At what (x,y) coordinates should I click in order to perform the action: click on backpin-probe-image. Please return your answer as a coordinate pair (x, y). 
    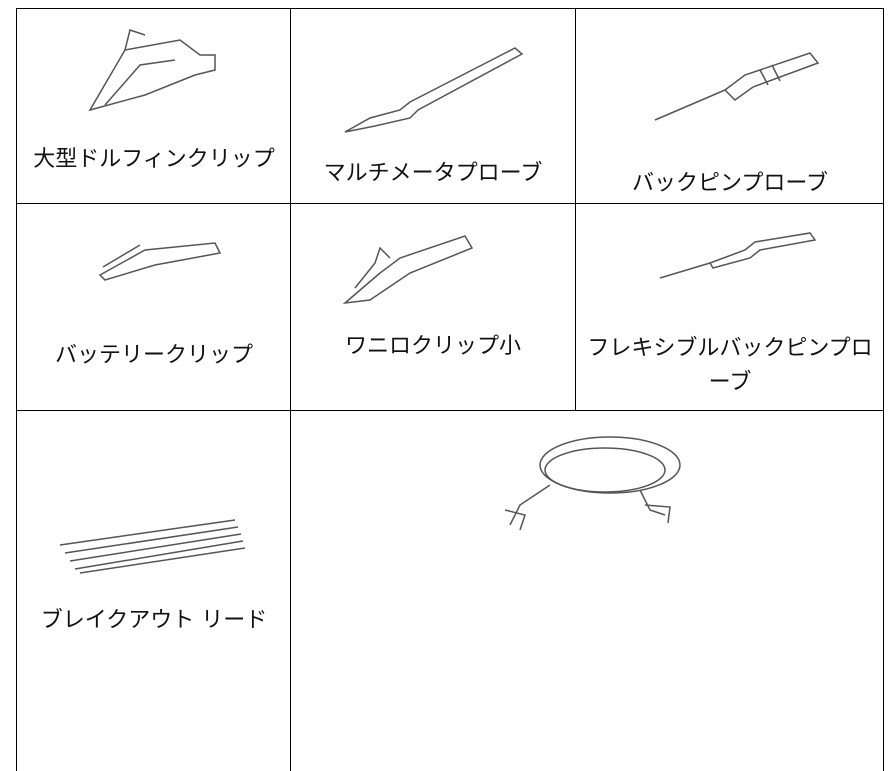
    Looking at the image, I should click on (737, 86).